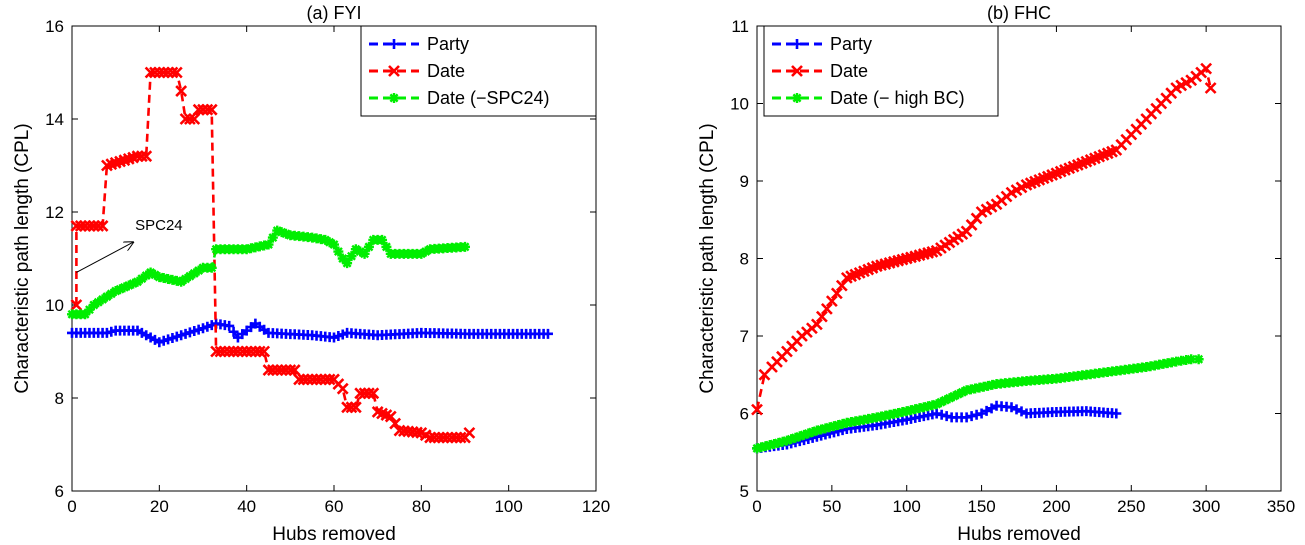 This screenshot has width=1305, height=545. What do you see at coordinates (740, 26) in the screenshot?
I see `y-tick-label-6: 11` at bounding box center [740, 26].